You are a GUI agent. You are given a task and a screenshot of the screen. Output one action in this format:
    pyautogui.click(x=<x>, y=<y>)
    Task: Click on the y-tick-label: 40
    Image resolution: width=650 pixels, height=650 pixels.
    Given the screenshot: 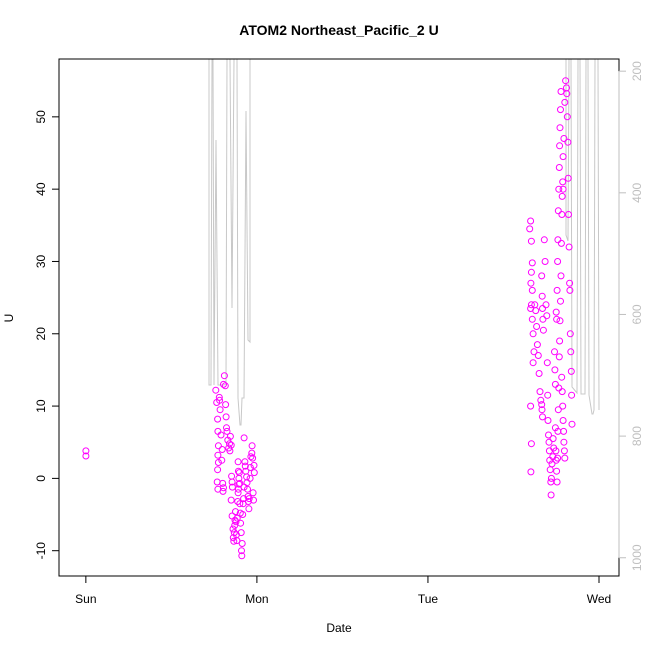 What is the action you would take?
    pyautogui.click(x=41, y=189)
    